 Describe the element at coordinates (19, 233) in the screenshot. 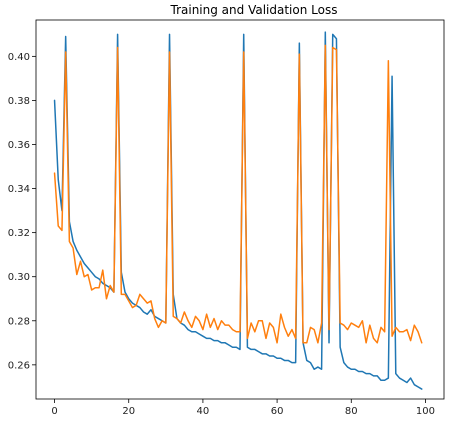

I see `y-tick-label: 0.32` at that location.